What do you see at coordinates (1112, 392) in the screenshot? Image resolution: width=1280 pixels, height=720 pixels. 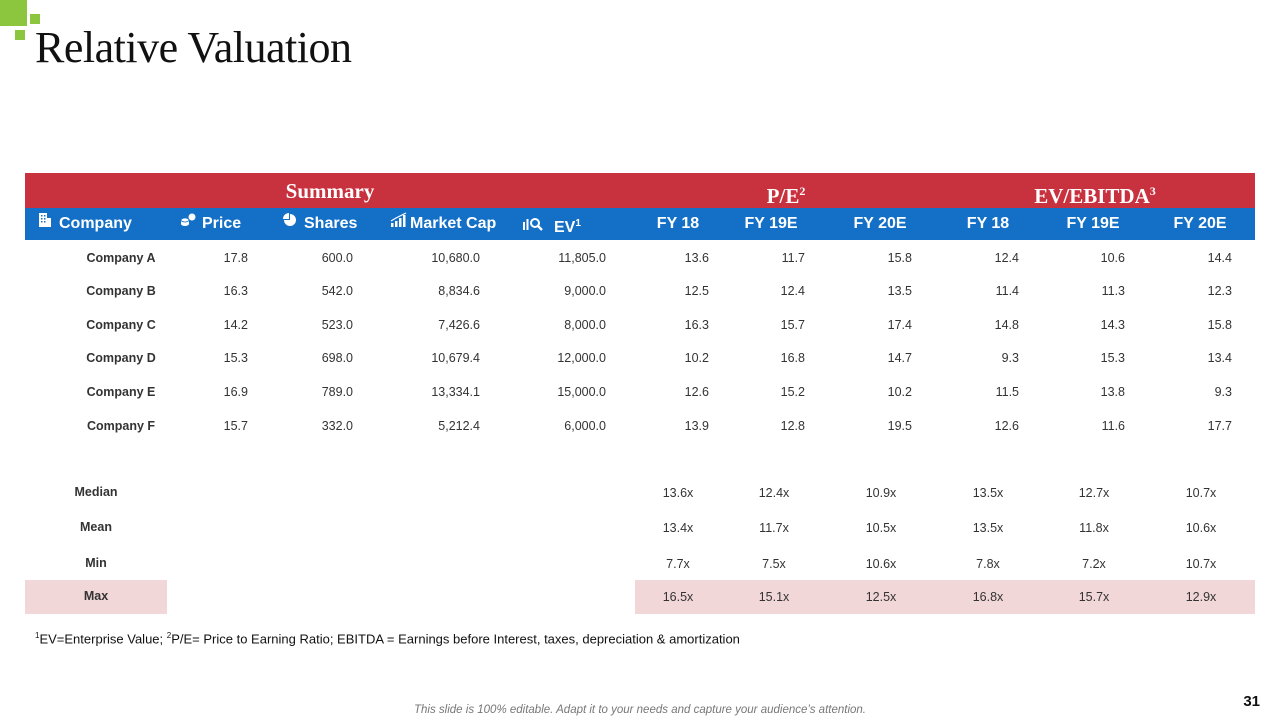 I see `cell-ev-ebitda-fy19e: 13.8` at bounding box center [1112, 392].